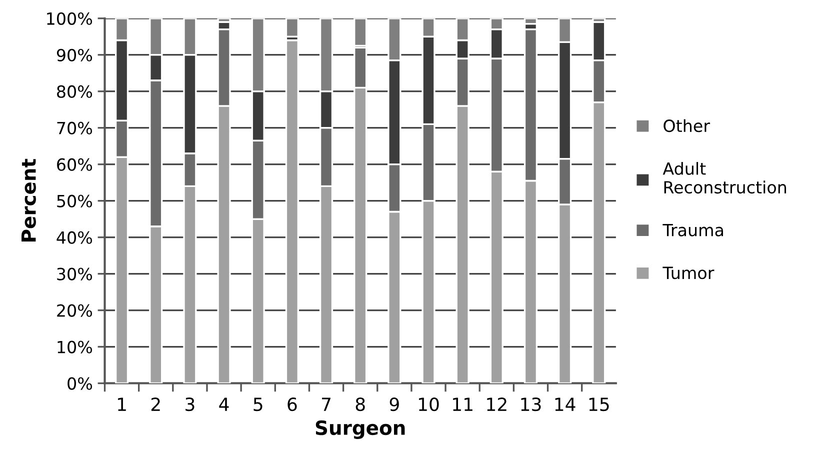  What do you see at coordinates (74, 164) in the screenshot?
I see `y-tick-label: 60%` at bounding box center [74, 164].